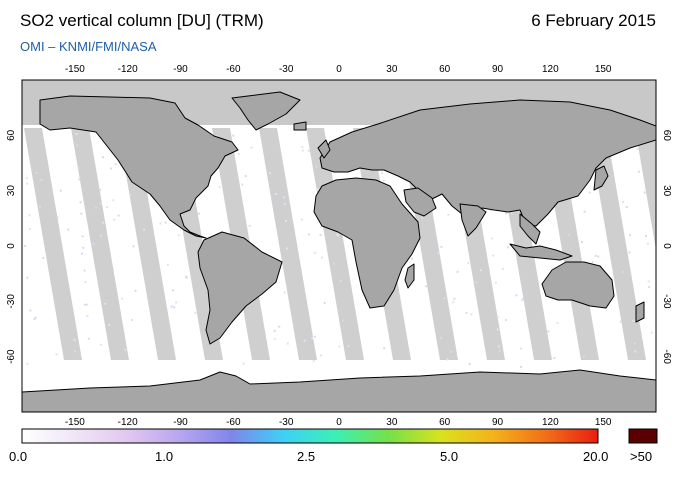 Image resolution: width=676 pixels, height=480 pixels. Describe the element at coordinates (473, 220) in the screenshot. I see `india` at that location.